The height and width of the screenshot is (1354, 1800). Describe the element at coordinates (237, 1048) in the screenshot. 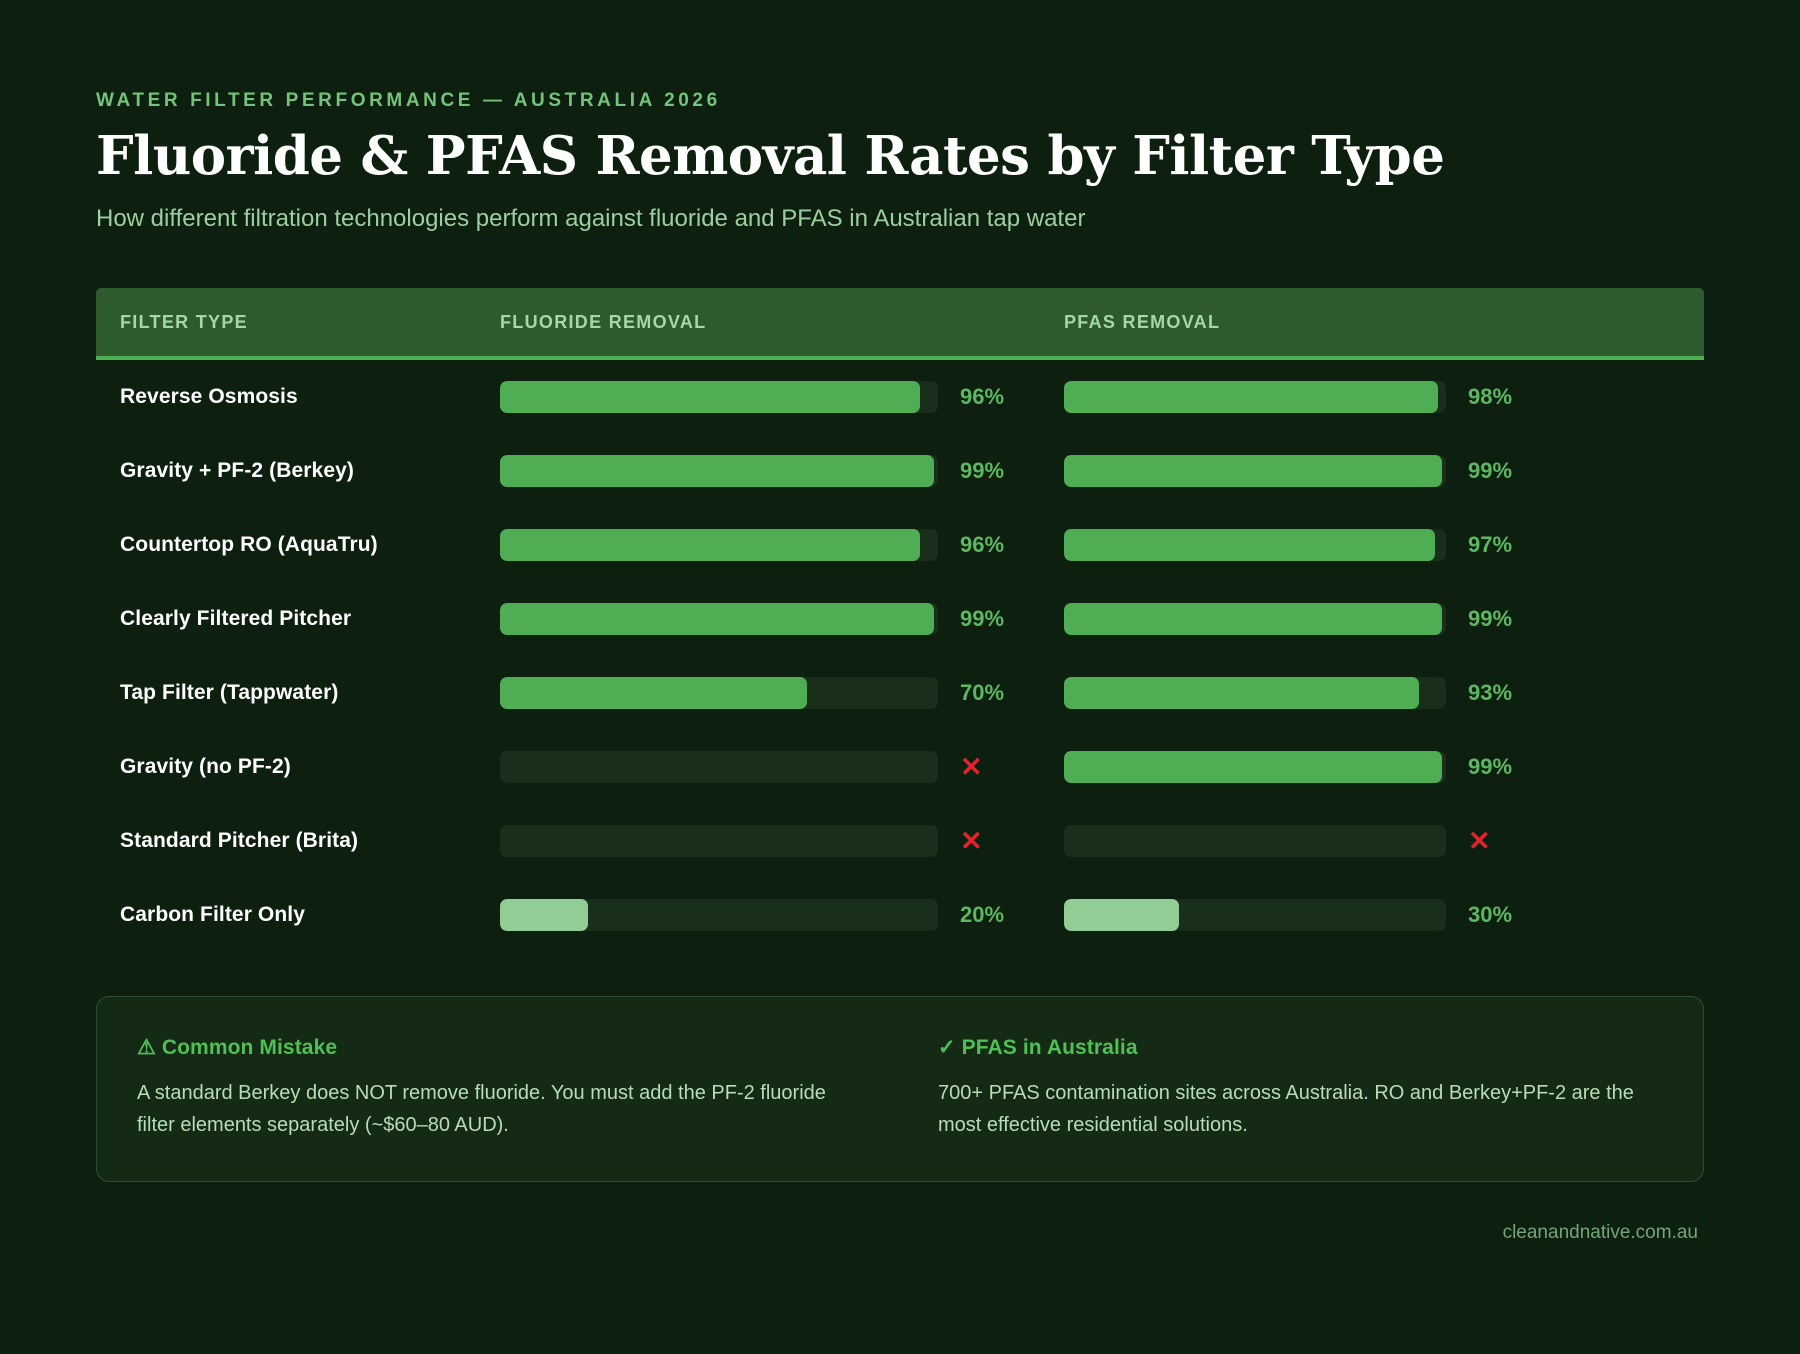

I see `callout-title: ⚠ Common Mistake` at that location.